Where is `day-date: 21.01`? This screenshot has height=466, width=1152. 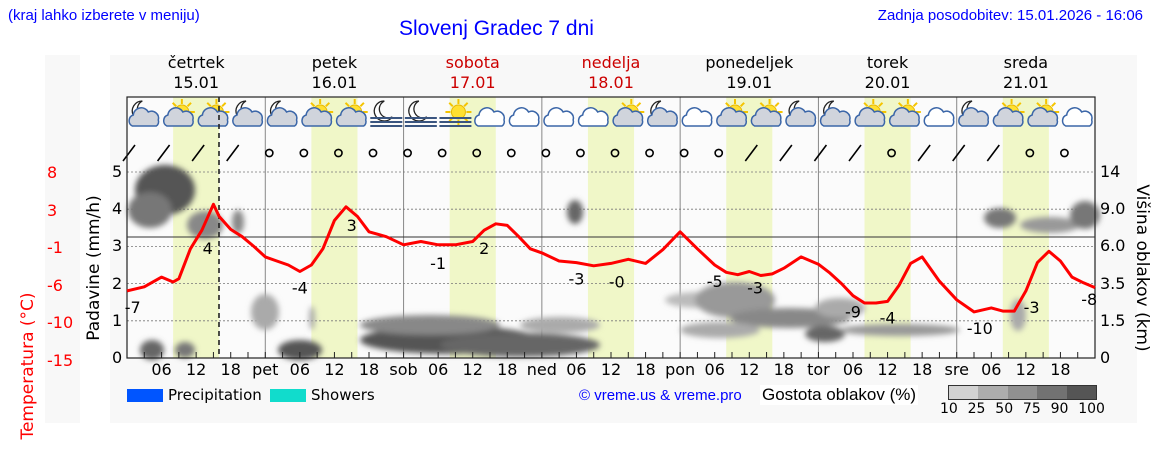
day-date: 21.01 is located at coordinates (1025, 82).